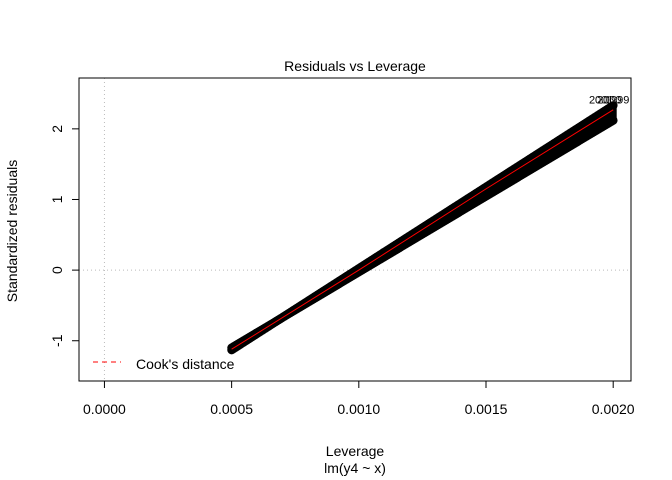  Describe the element at coordinates (104, 409) in the screenshot. I see `x-tick-label: 0.0000` at that location.